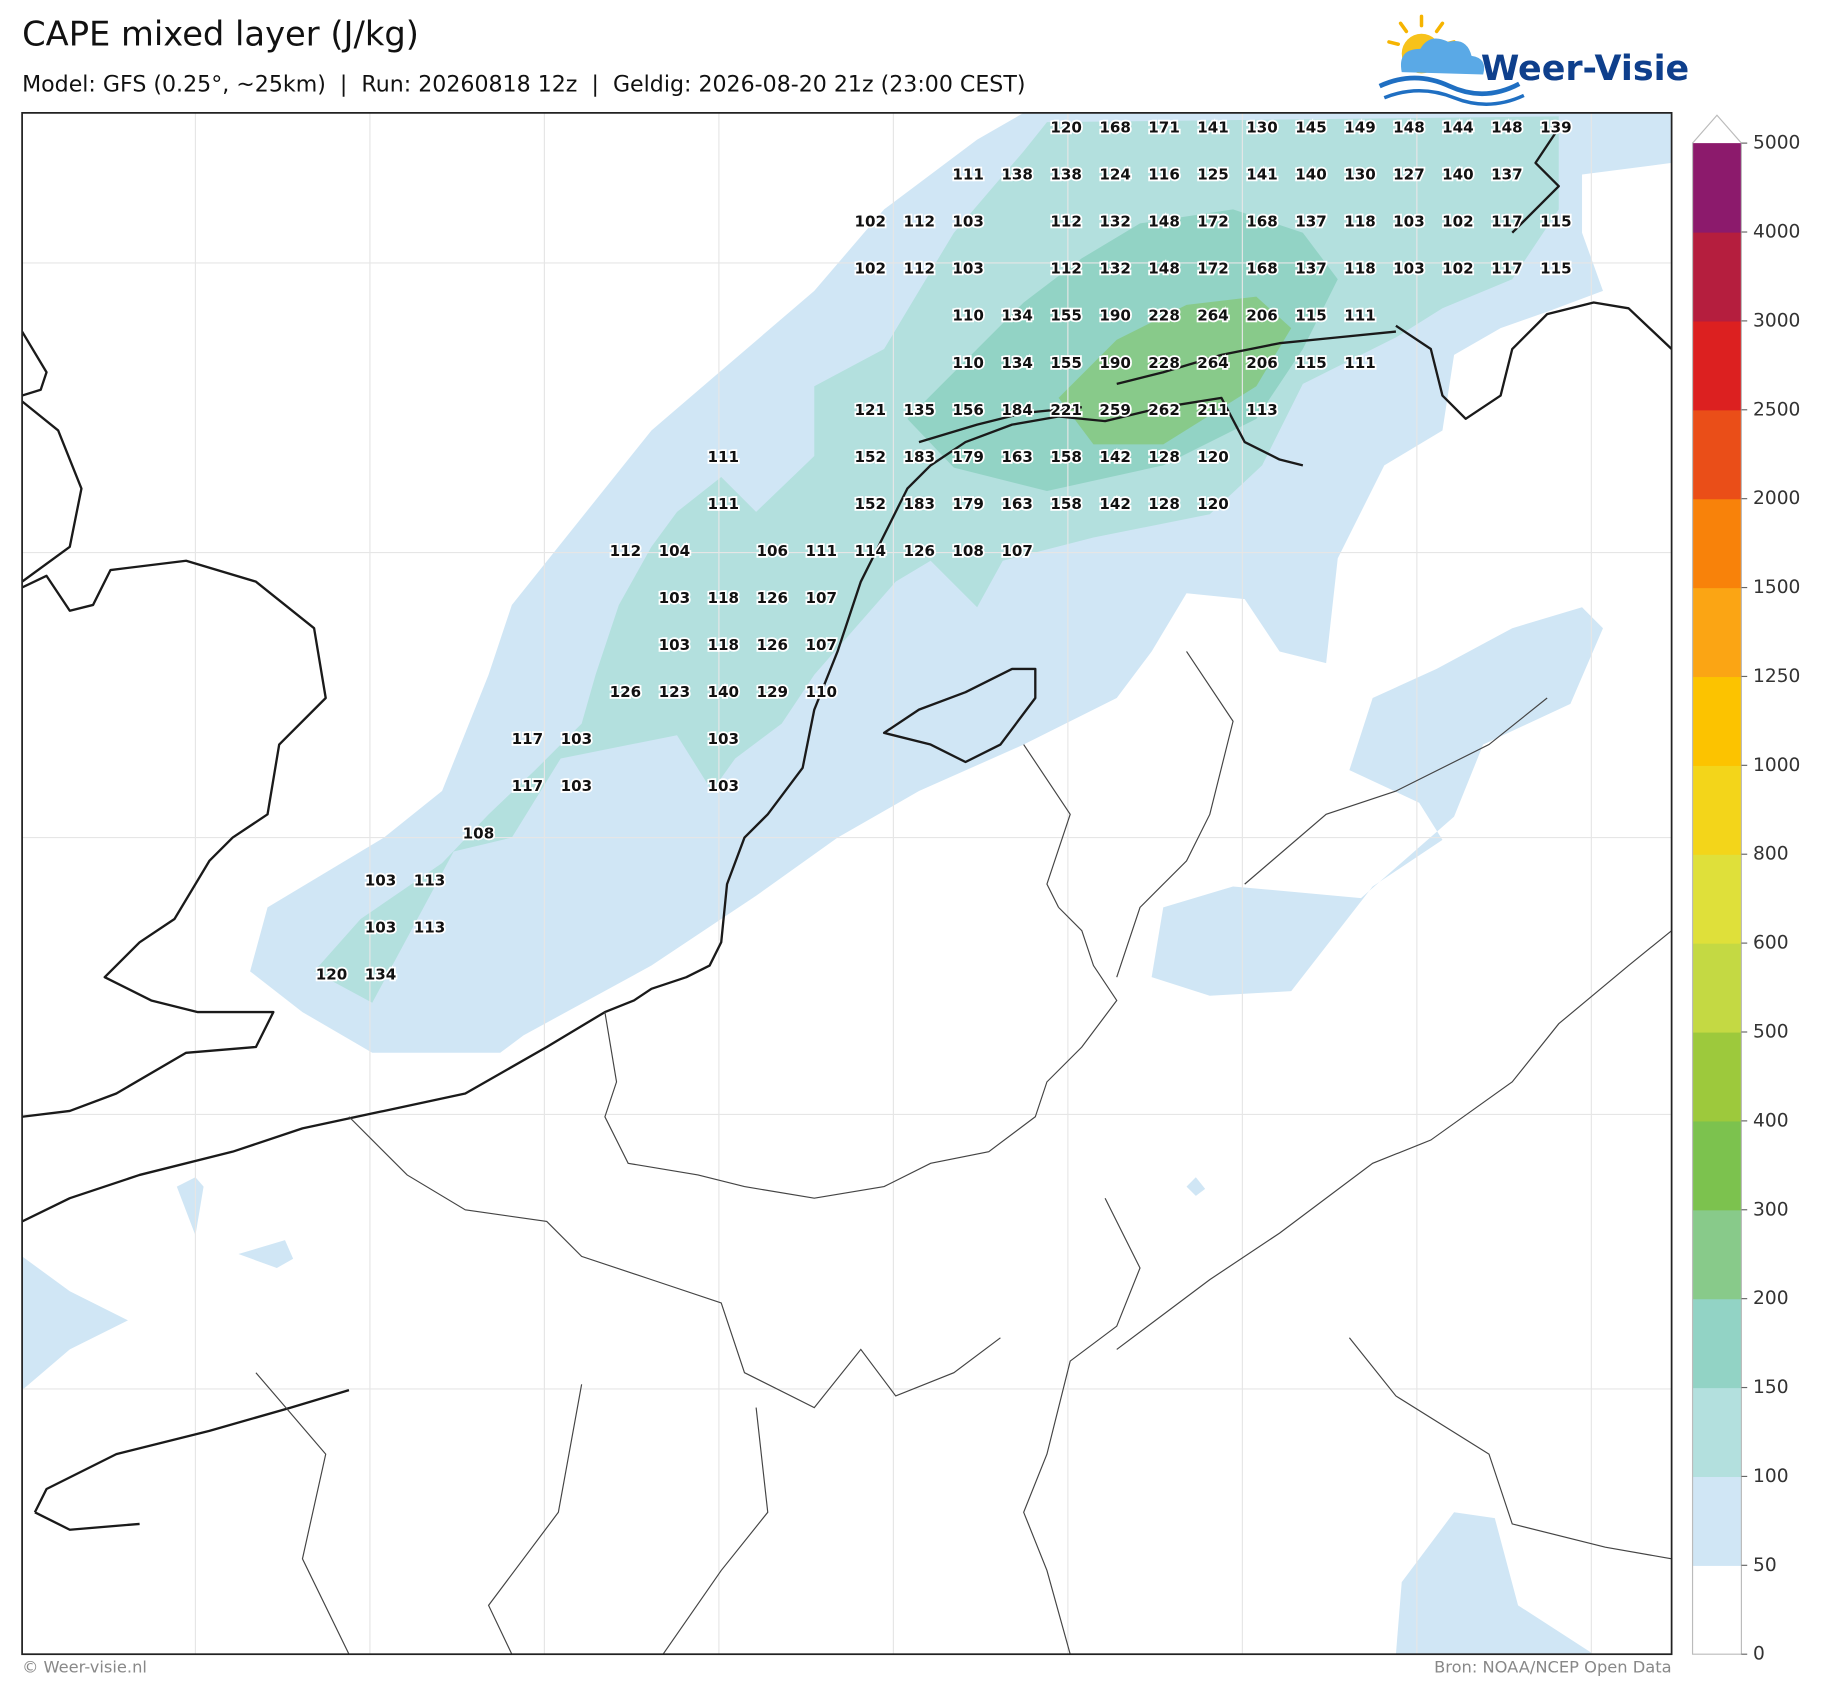  Describe the element at coordinates (1066, 504) in the screenshot. I see `cape-value: 158` at that location.